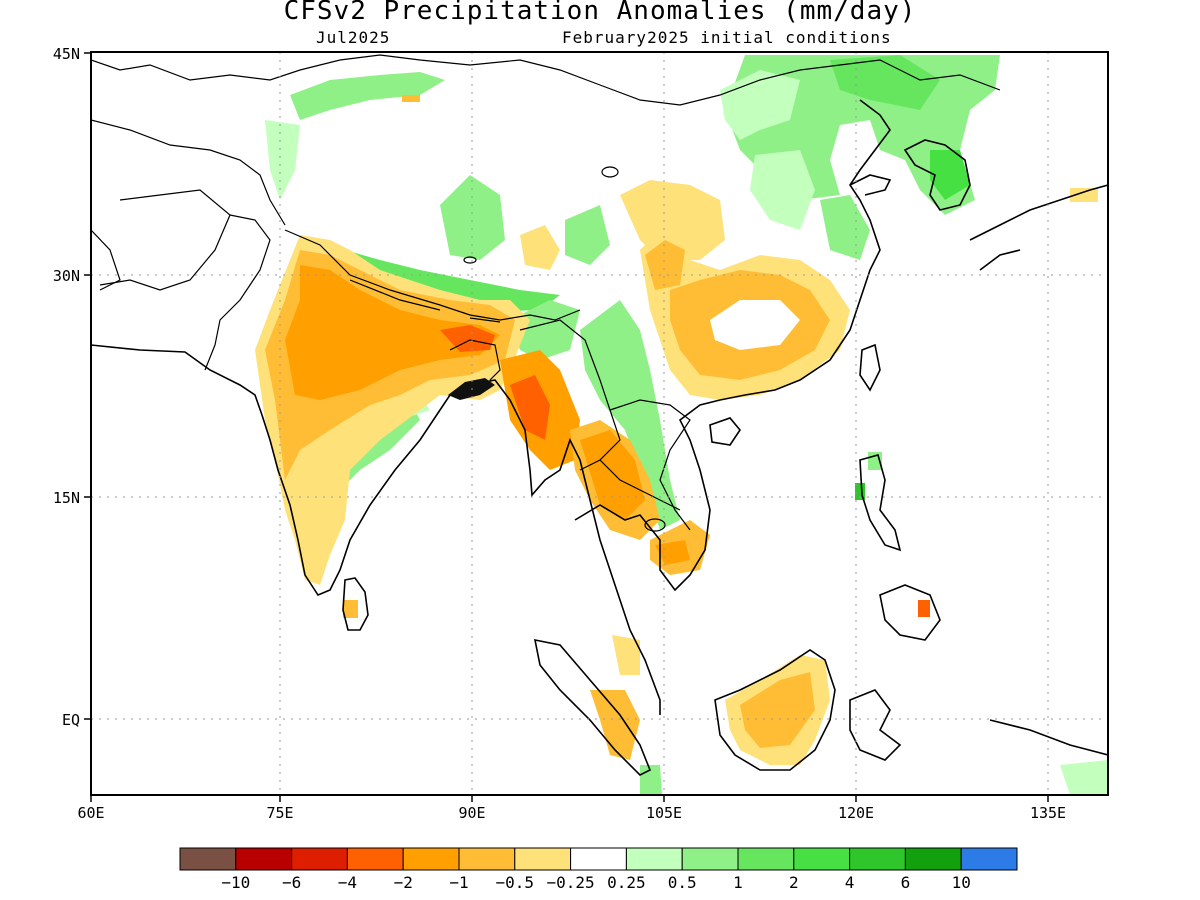 The width and height of the screenshot is (1200, 900). Describe the element at coordinates (432, 275) in the screenshot. I see `border-himalaya` at that location.